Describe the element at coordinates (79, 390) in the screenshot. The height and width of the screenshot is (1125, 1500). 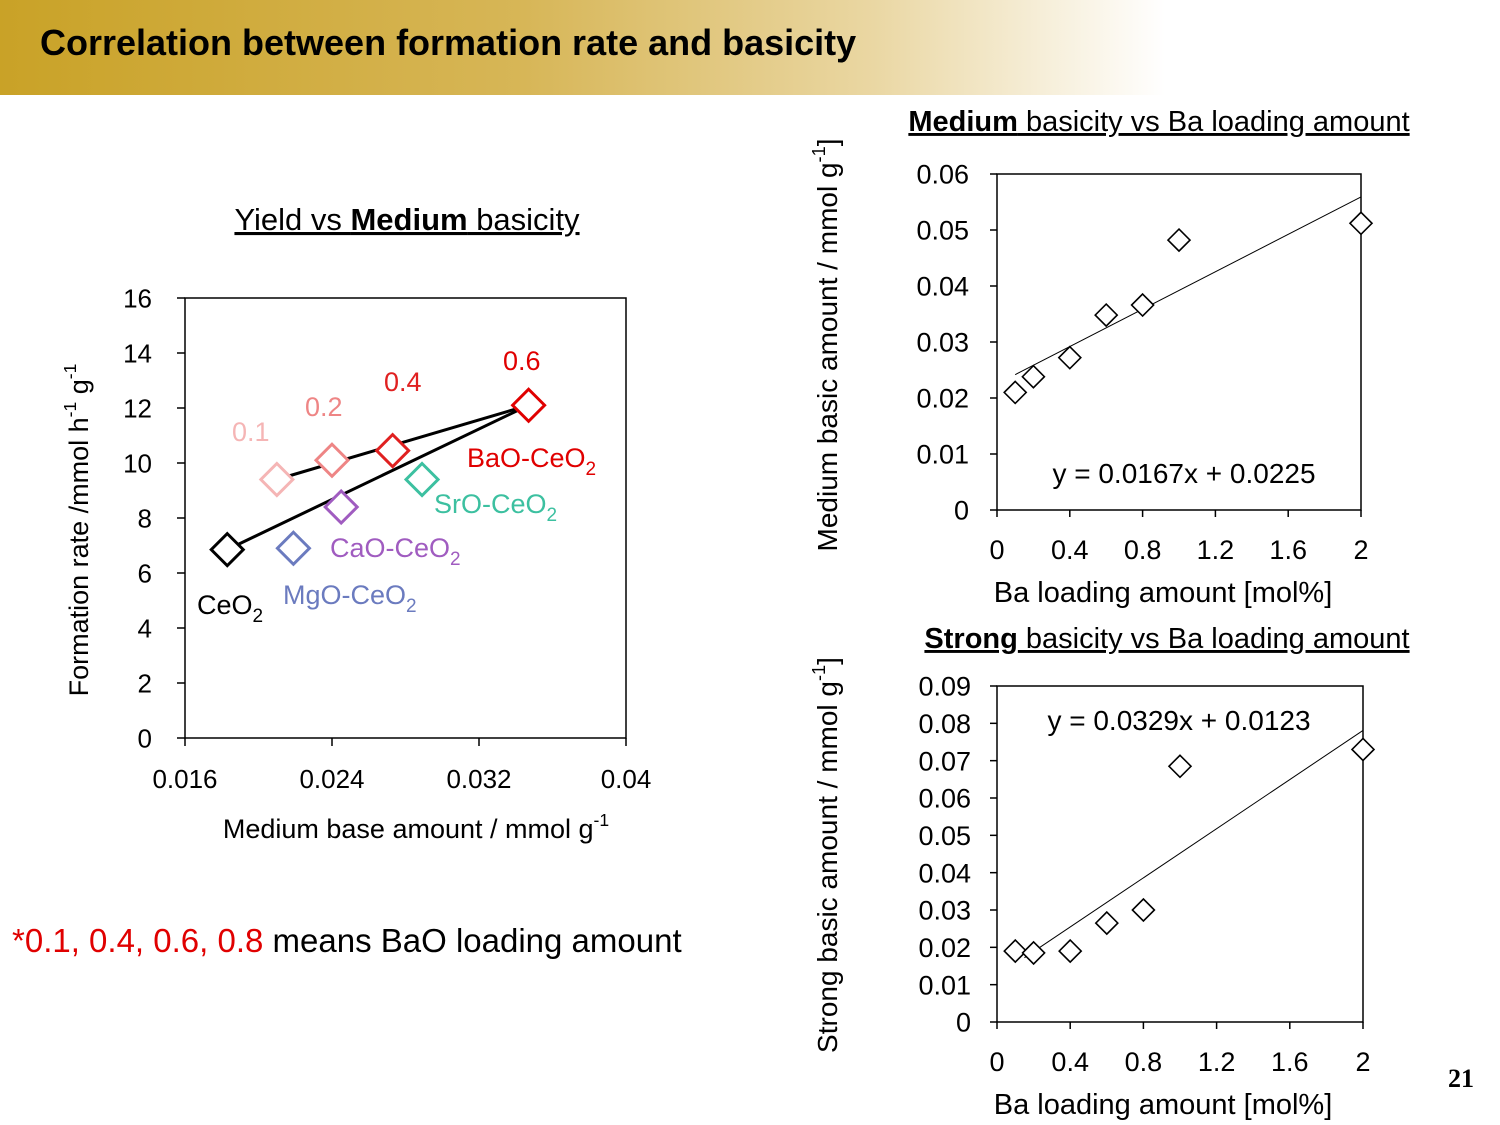
I see `chart1-y-axis-label-text: g` at that location.